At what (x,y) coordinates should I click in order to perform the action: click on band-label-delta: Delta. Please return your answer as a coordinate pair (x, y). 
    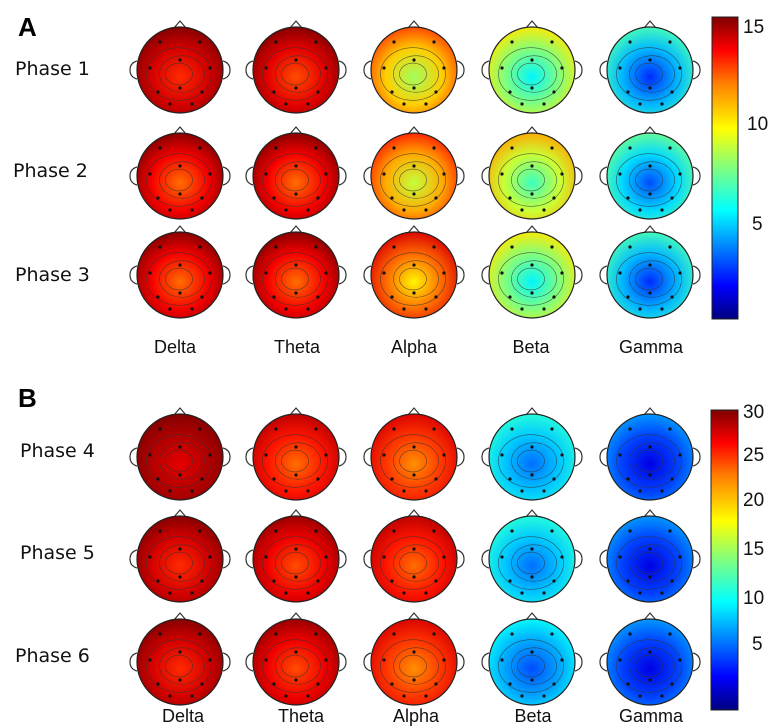
    Looking at the image, I should click on (175, 347).